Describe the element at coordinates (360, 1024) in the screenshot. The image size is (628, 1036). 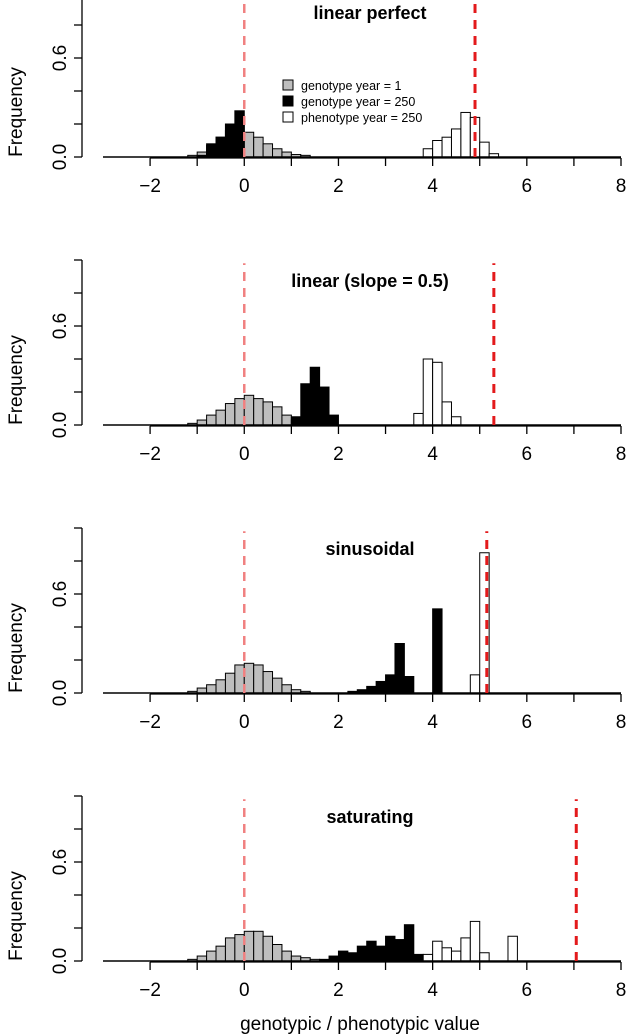
I see `x-axis-label: genotypic / phenotypic value` at that location.